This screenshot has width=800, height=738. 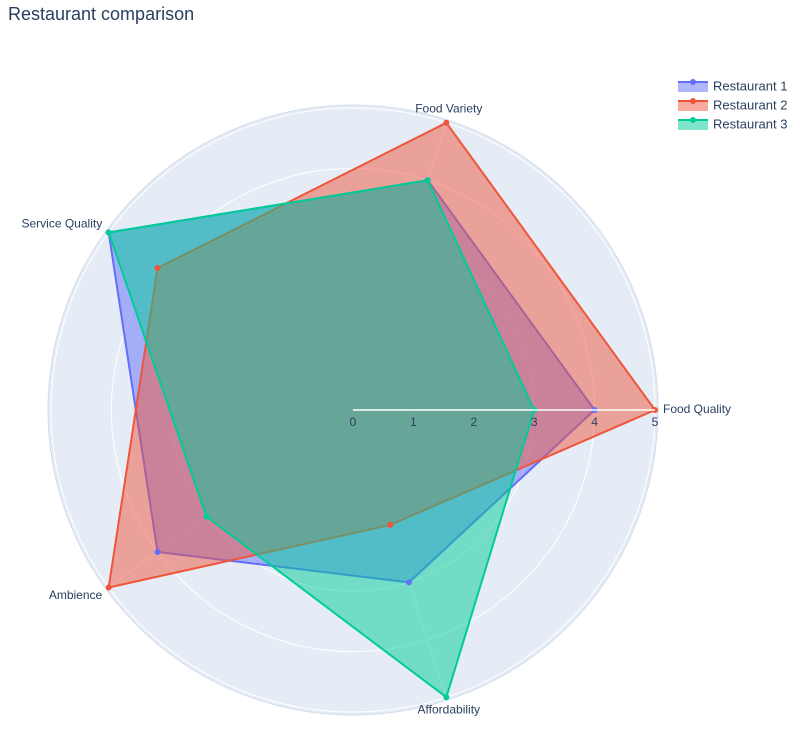 What do you see at coordinates (413, 422) in the screenshot?
I see `radial-tick-label: 1` at bounding box center [413, 422].